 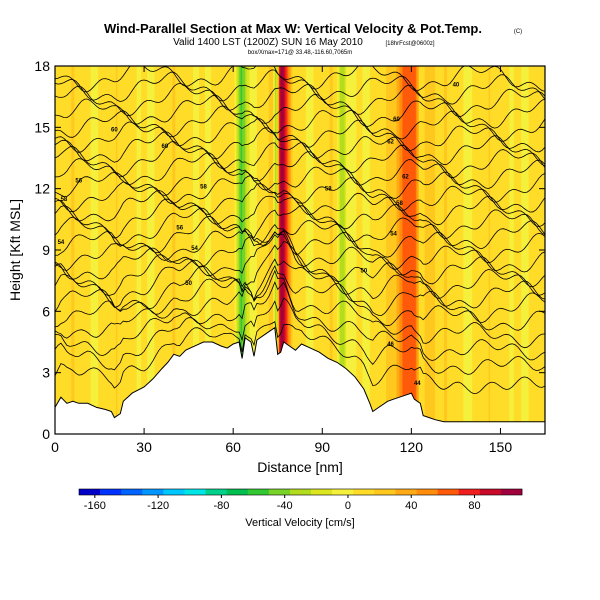 What do you see at coordinates (114, 130) in the screenshot?
I see `isentrope-label: 60` at bounding box center [114, 130].